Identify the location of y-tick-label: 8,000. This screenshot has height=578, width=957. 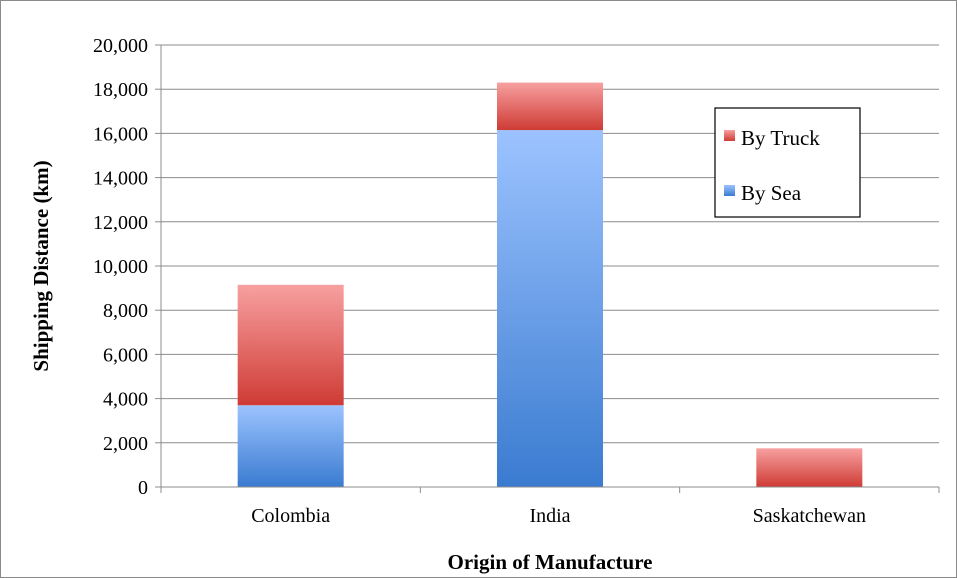
(125, 311).